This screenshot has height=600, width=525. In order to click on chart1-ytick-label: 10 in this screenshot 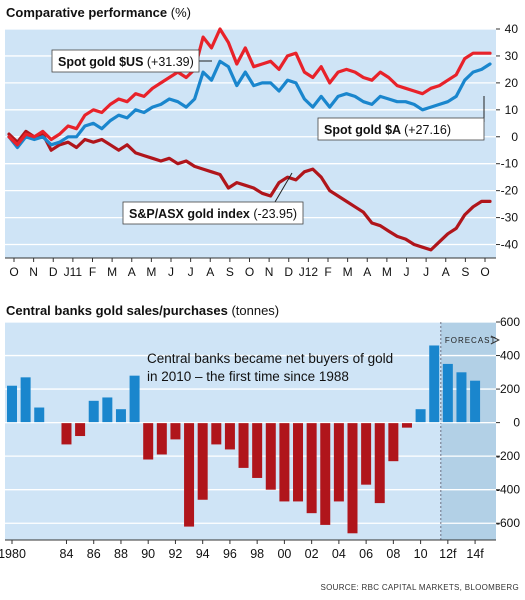, I will do `click(512, 110)`.